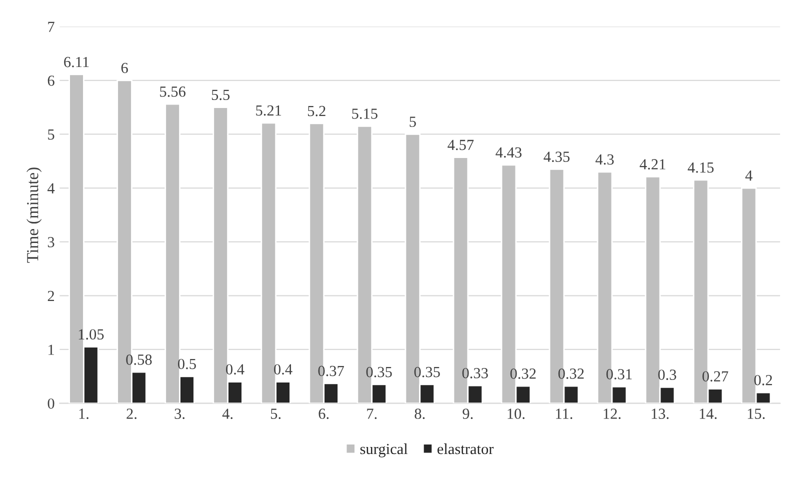  Describe the element at coordinates (564, 413) in the screenshot. I see `x-tick-label: 11.` at that location.